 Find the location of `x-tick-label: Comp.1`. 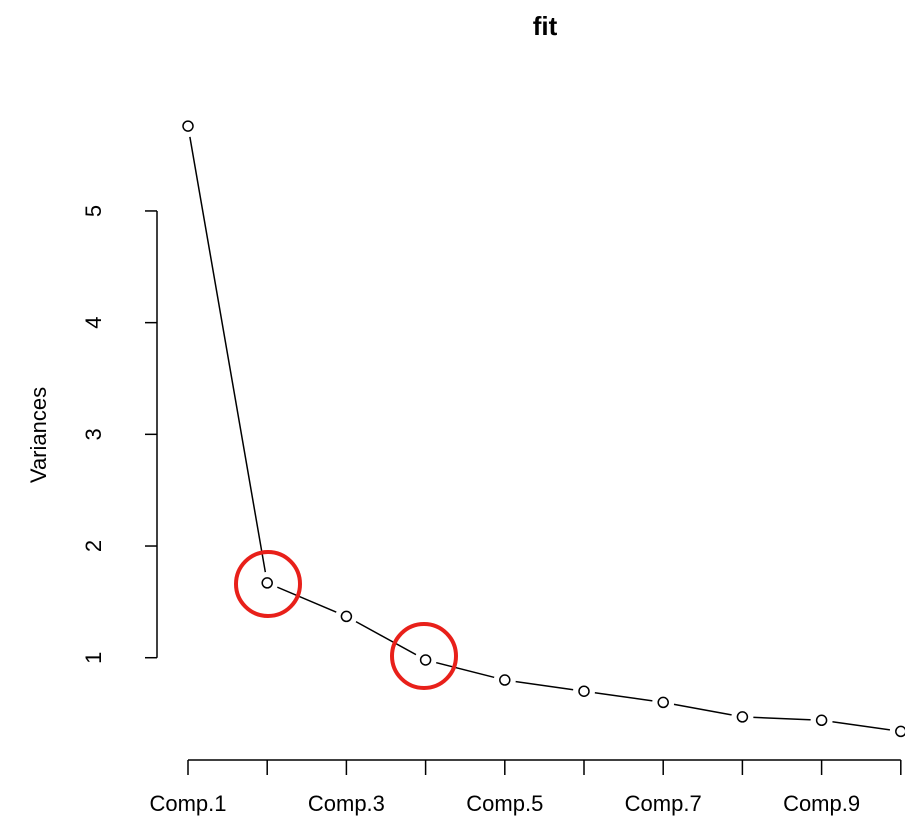

x-tick-label: Comp.1 is located at coordinates (187, 803).